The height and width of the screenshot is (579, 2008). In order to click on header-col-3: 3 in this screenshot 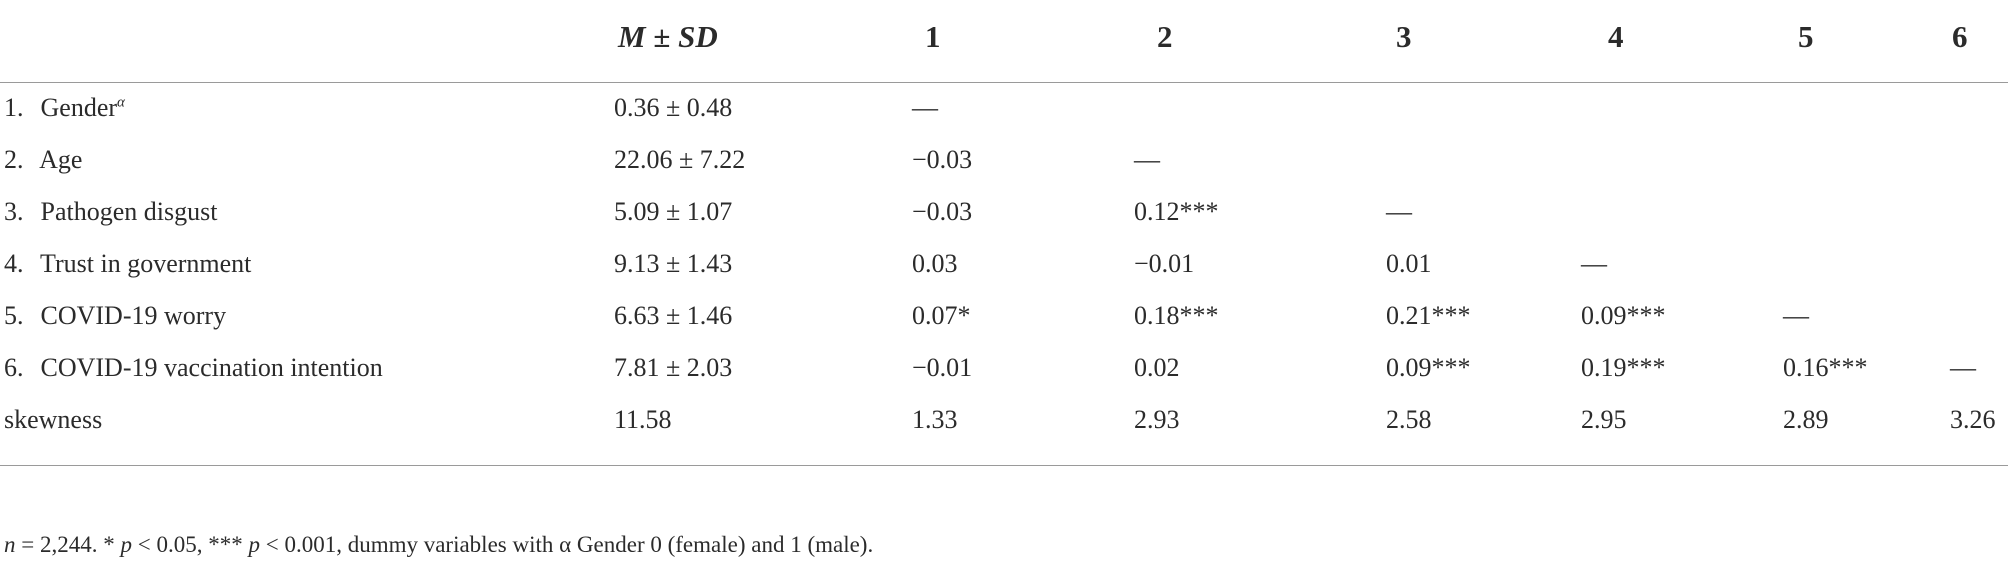, I will do `click(1404, 36)`.